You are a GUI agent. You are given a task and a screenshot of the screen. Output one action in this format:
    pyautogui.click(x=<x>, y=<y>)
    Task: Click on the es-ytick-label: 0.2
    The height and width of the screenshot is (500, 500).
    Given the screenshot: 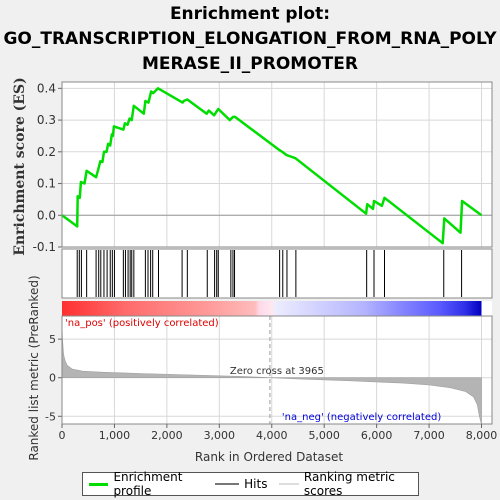 What is the action you would take?
    pyautogui.click(x=46, y=152)
    